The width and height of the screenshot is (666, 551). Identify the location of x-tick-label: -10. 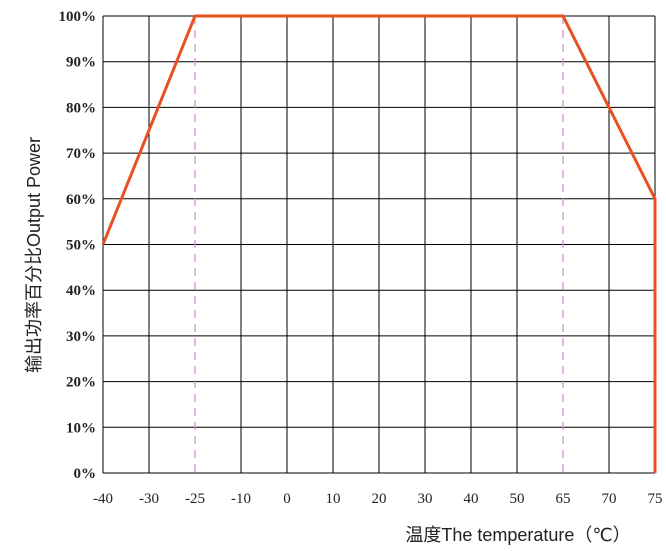
(241, 499).